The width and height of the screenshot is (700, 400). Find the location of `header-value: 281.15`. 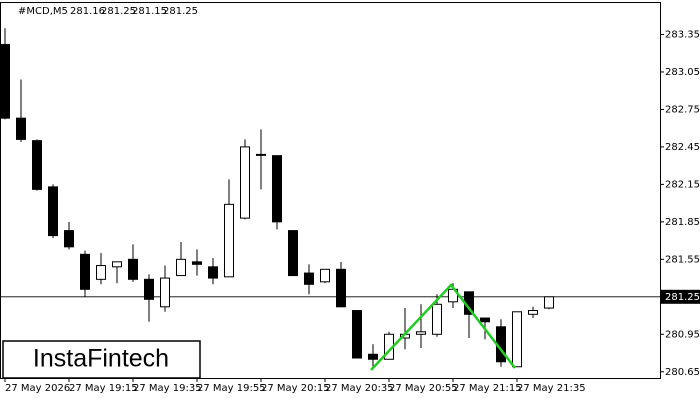

header-value: 281.15 is located at coordinates (149, 11).